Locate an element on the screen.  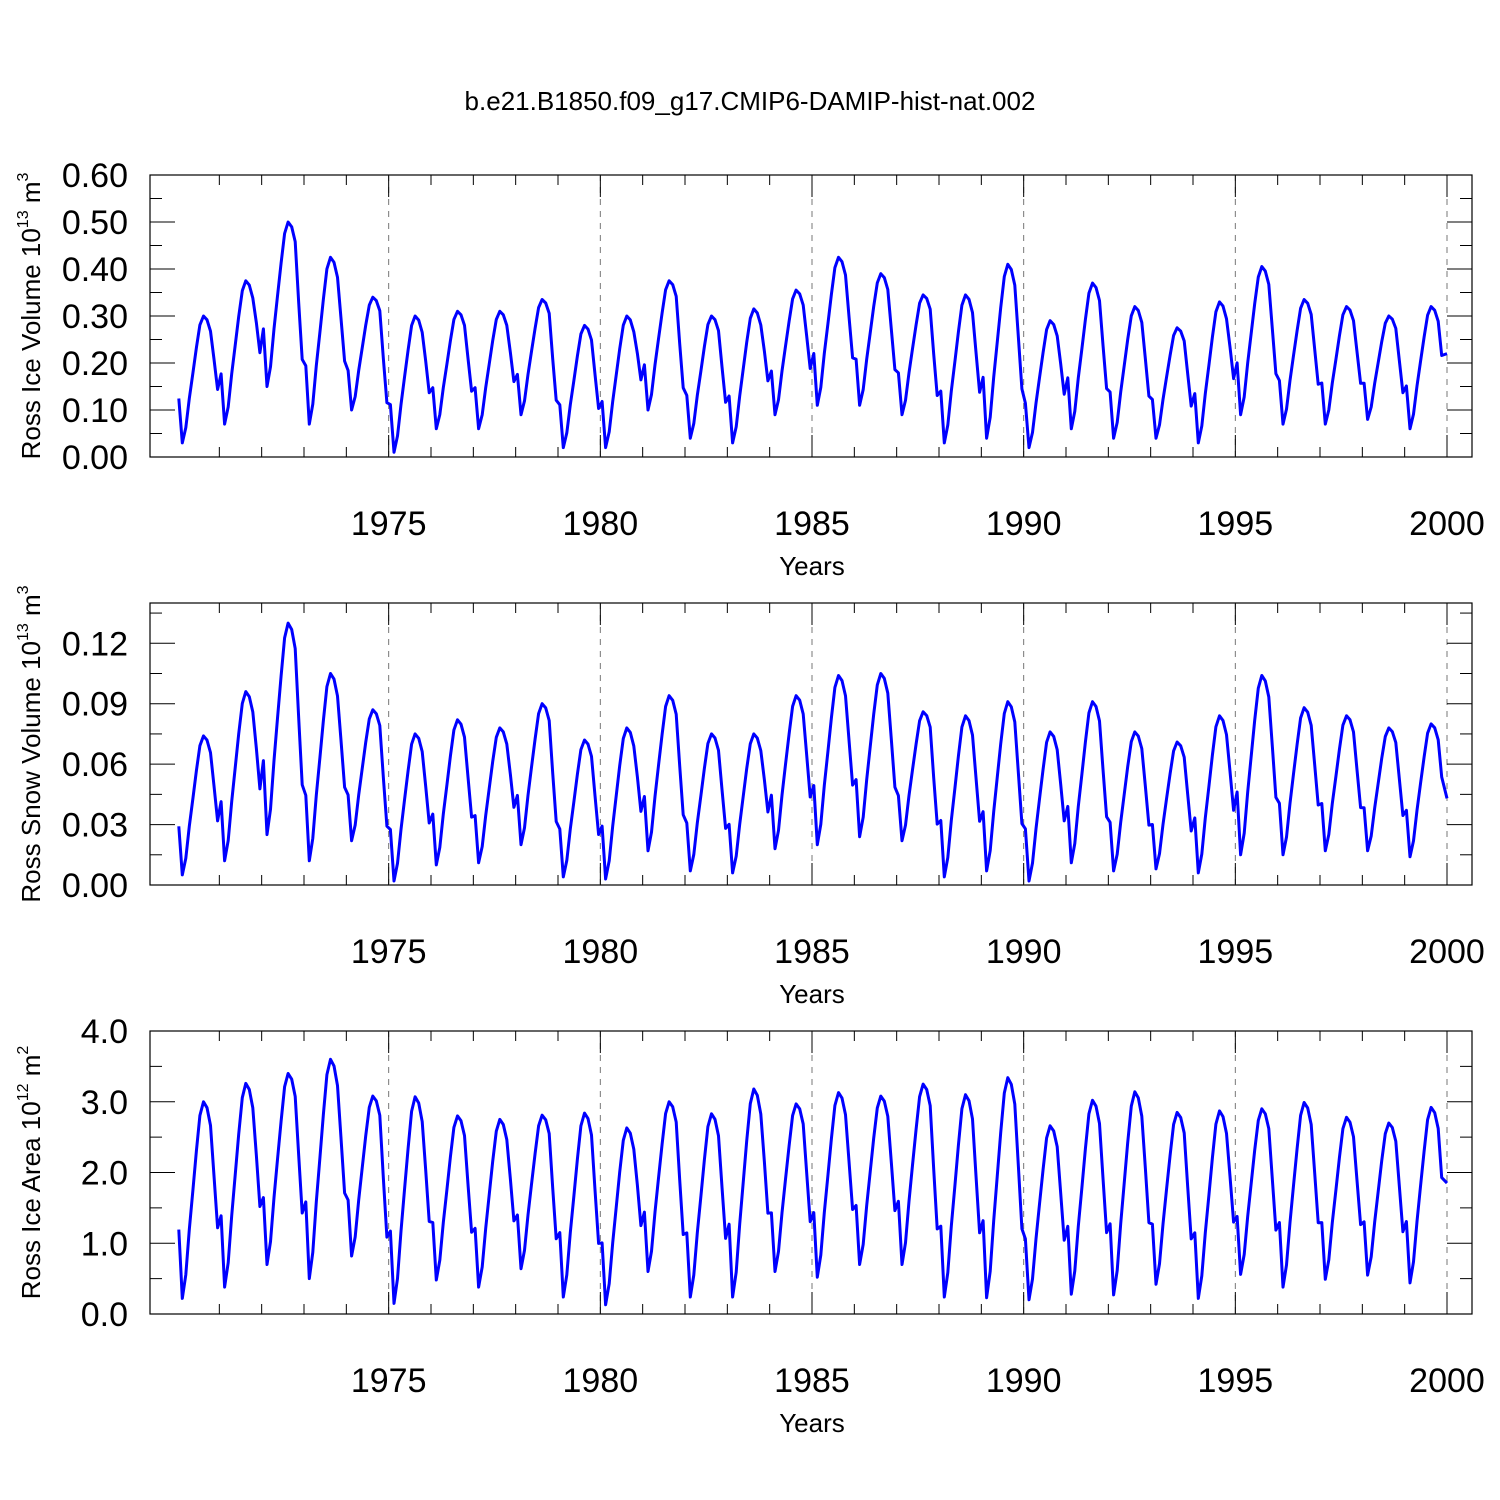
snow-volume-x-axis-title: Years is located at coordinates (812, 994).